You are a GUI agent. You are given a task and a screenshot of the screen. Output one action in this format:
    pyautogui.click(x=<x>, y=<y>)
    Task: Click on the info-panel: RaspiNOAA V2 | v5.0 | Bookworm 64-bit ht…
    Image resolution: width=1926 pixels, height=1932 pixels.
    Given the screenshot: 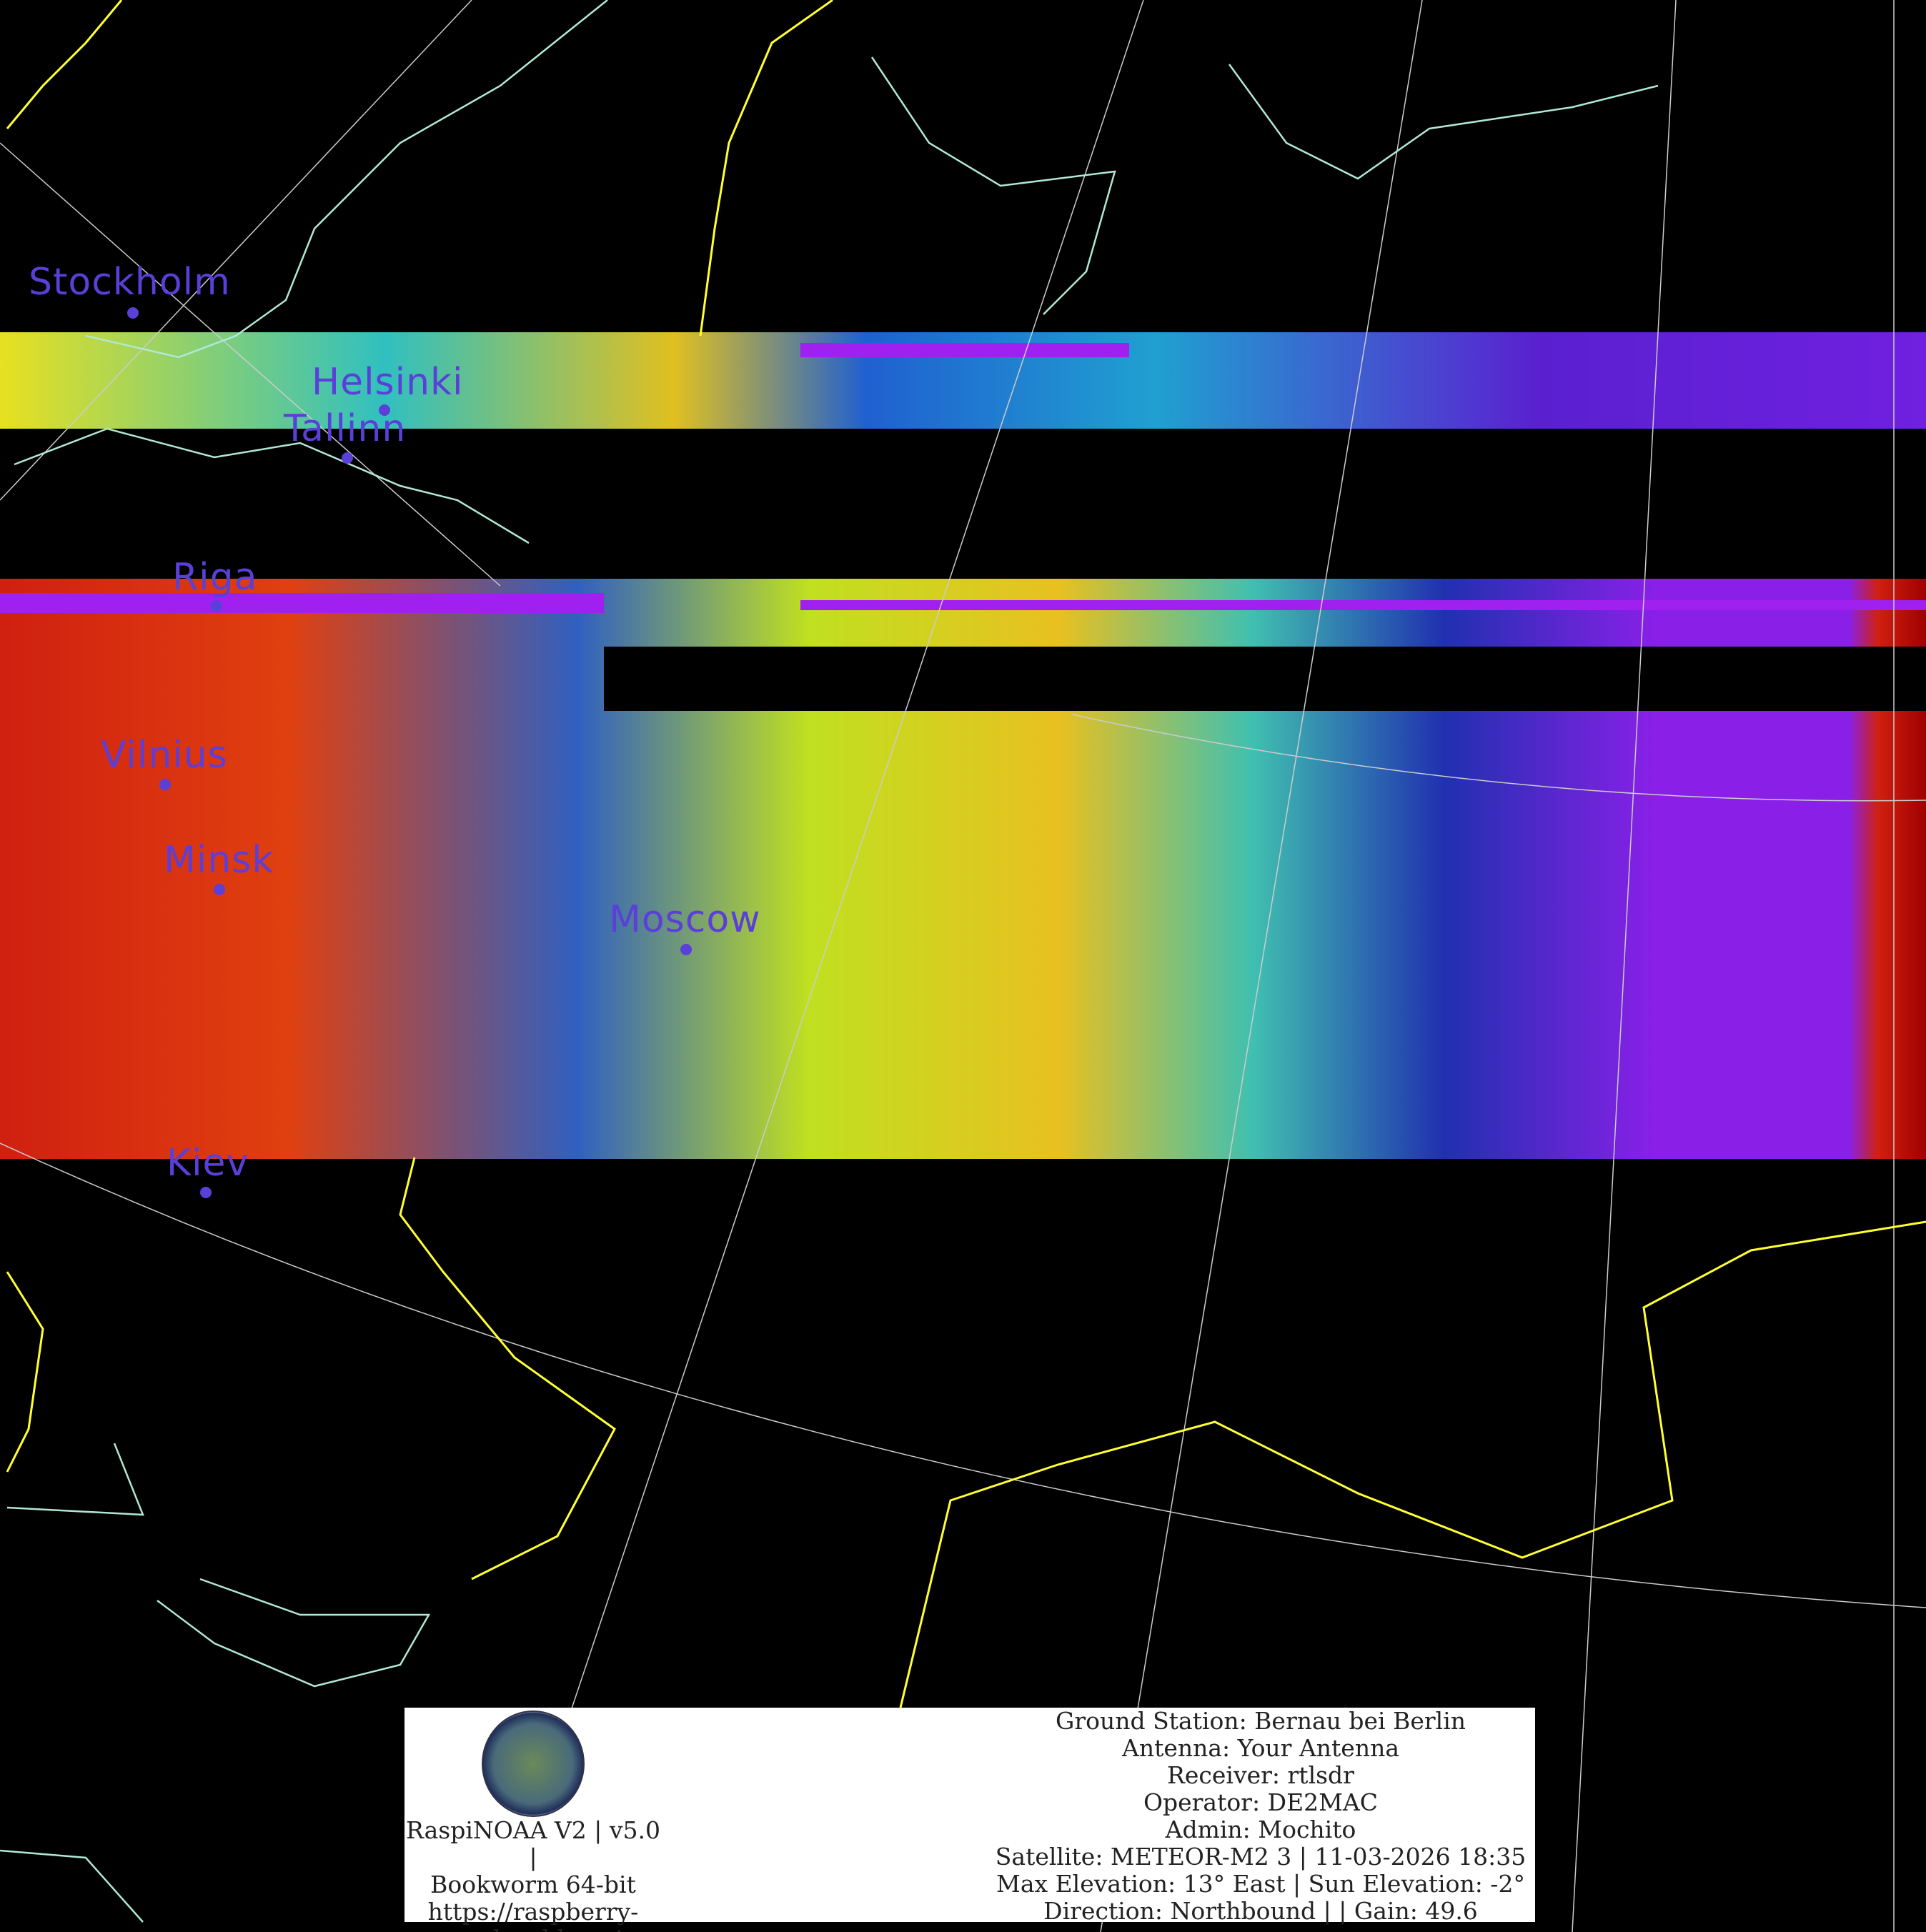 What is the action you would take?
    pyautogui.click(x=969, y=1820)
    